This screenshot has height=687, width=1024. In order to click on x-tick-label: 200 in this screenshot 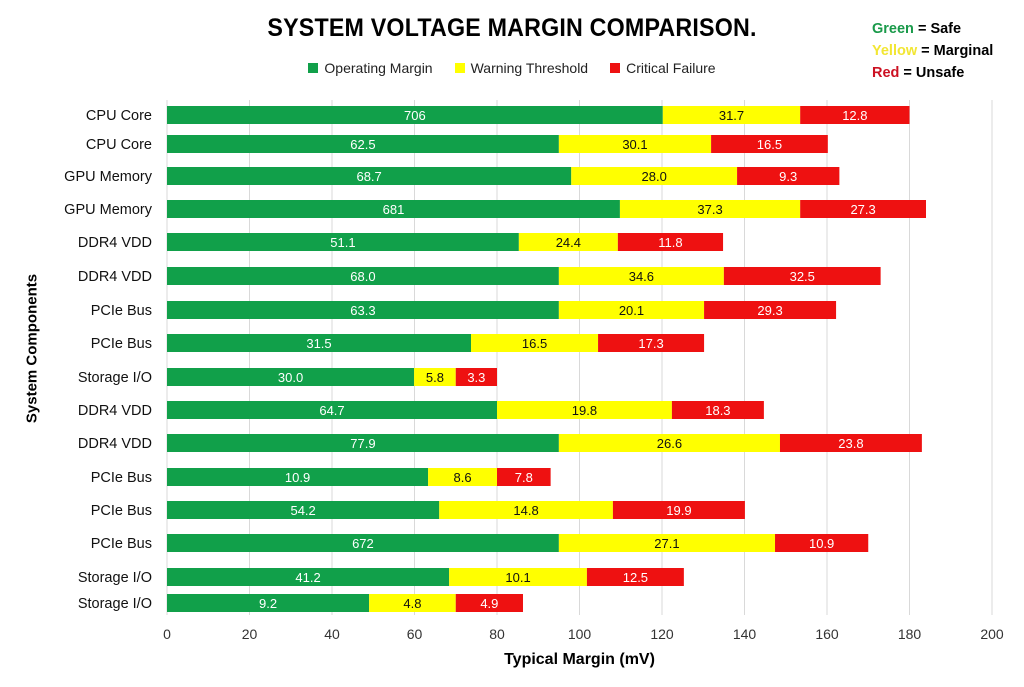, I will do `click(992, 634)`.